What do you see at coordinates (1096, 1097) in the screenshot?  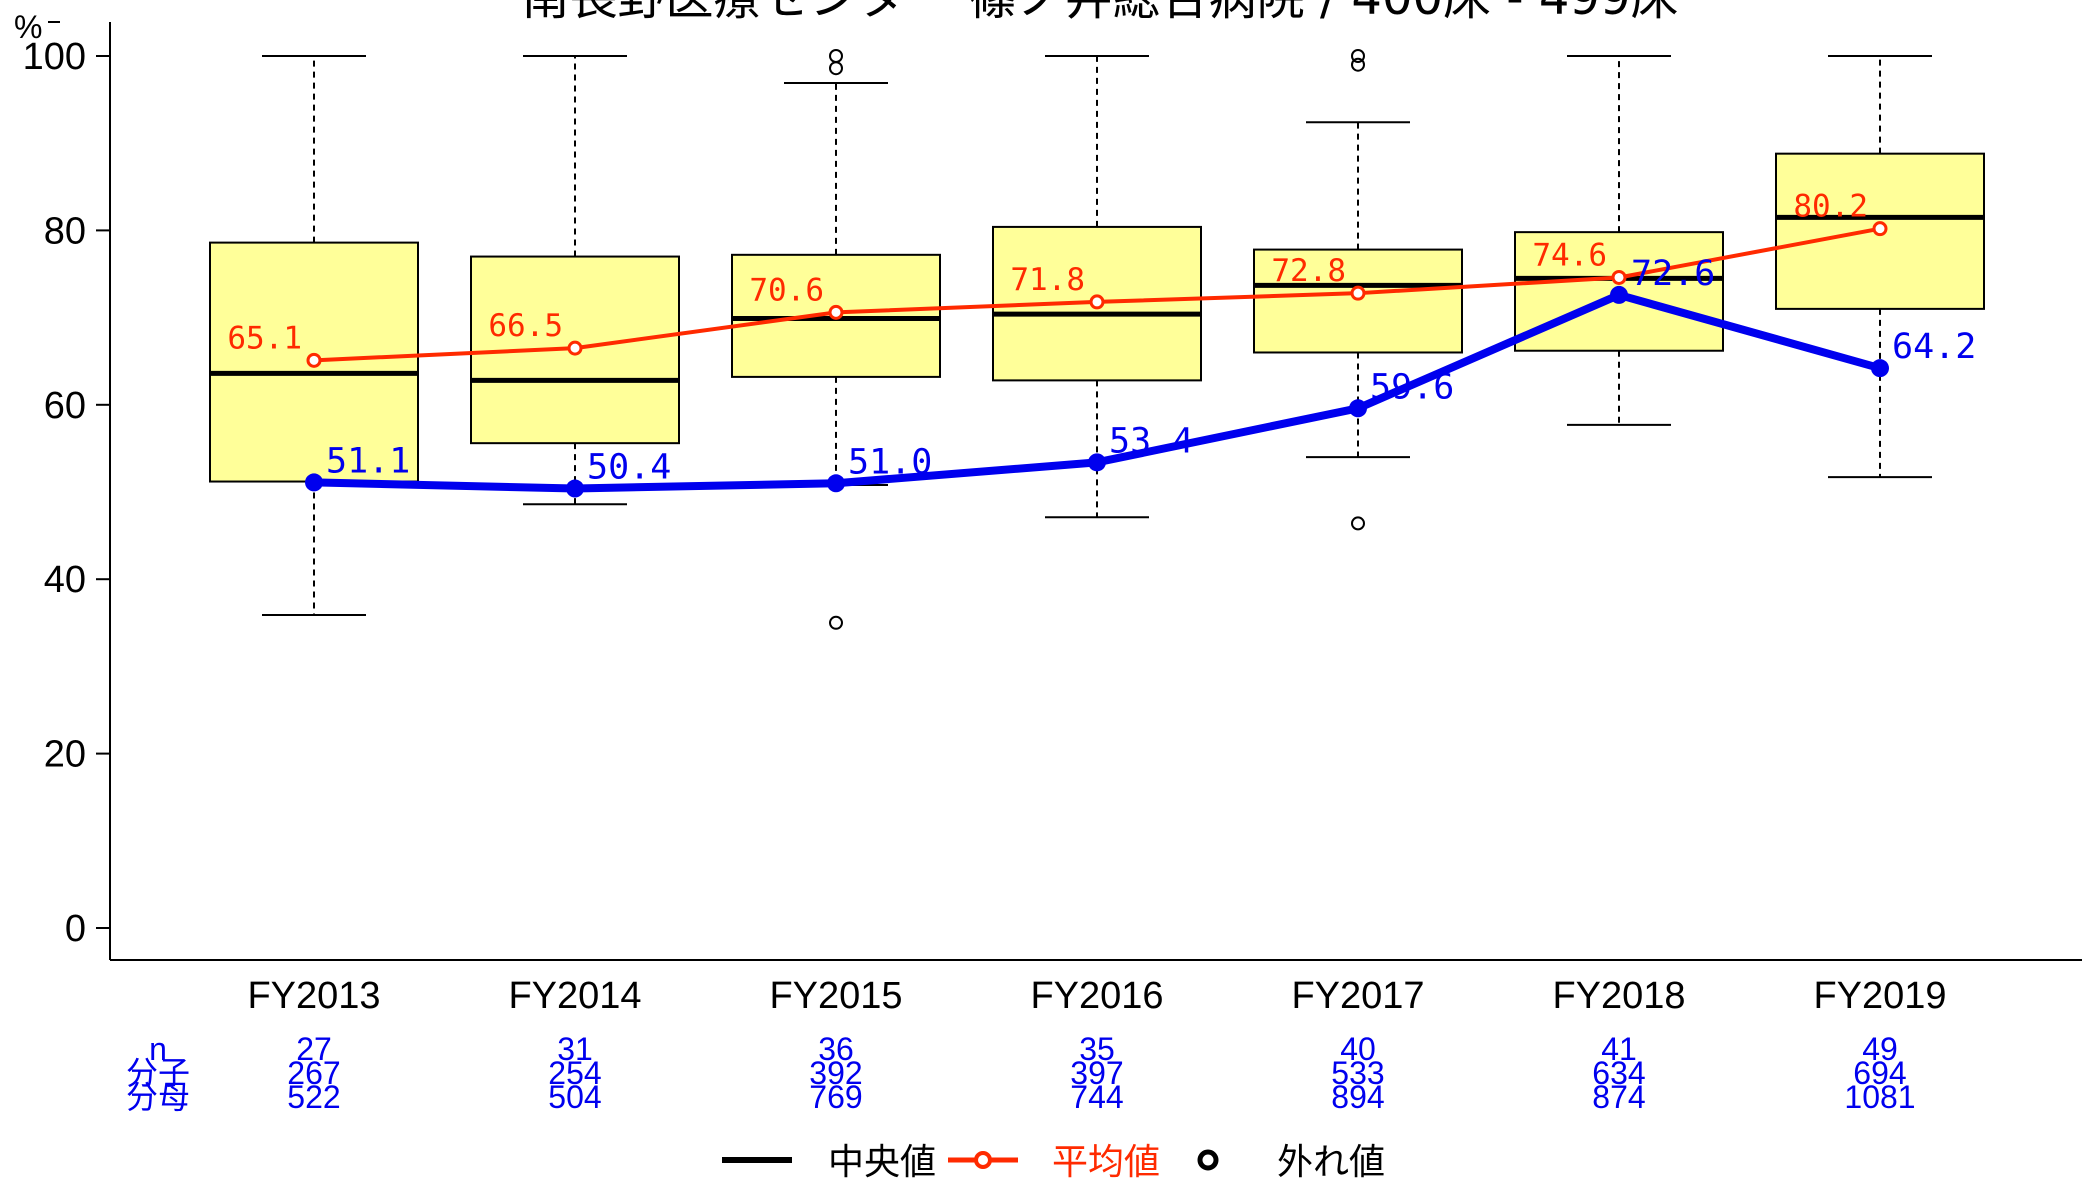 I see `count-cell: 744` at bounding box center [1096, 1097].